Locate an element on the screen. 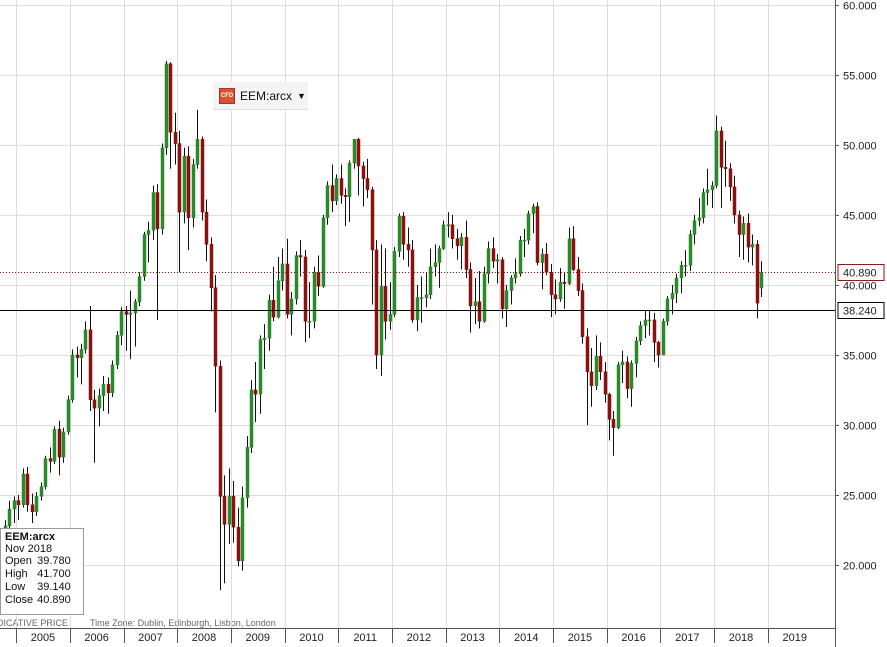 This screenshot has width=887, height=647. last-price-box is located at coordinates (861, 272).